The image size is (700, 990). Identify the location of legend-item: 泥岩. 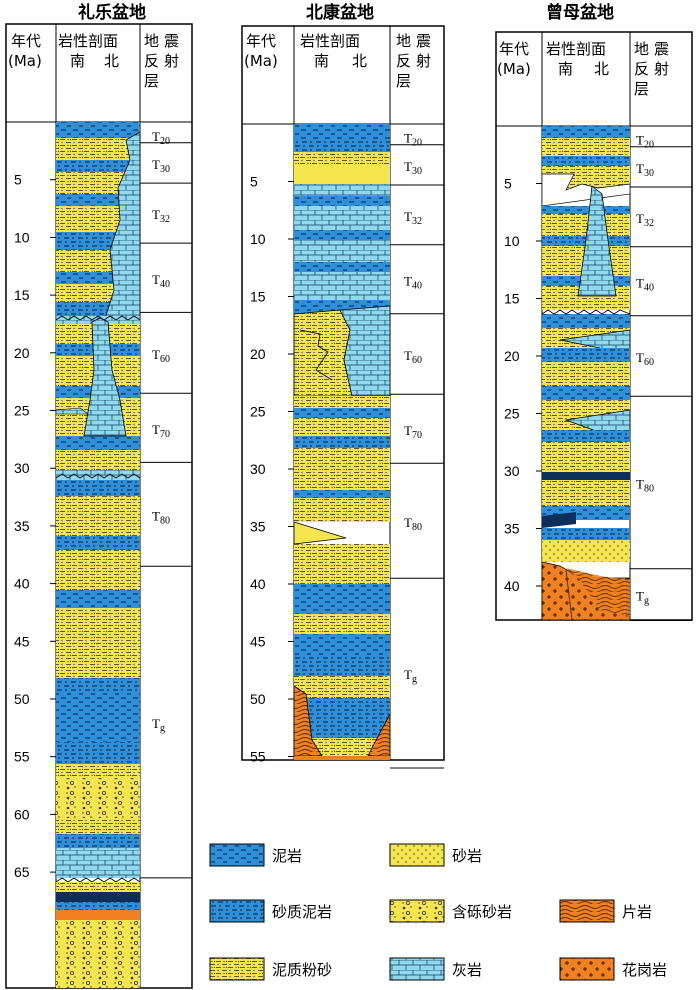
(255, 855).